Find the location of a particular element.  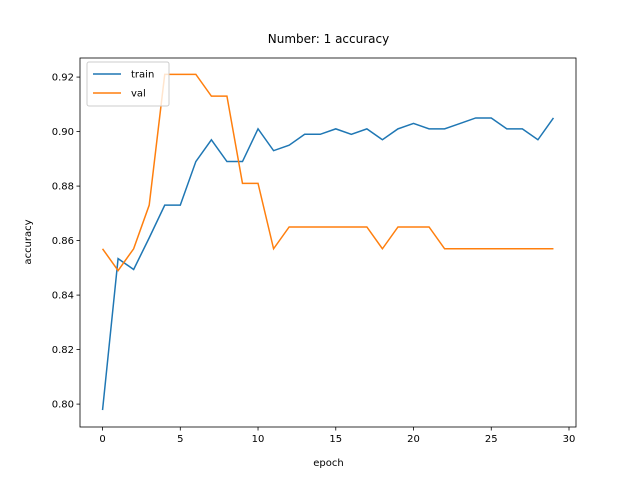

y-tick-label: 0.82 is located at coordinates (63, 350).